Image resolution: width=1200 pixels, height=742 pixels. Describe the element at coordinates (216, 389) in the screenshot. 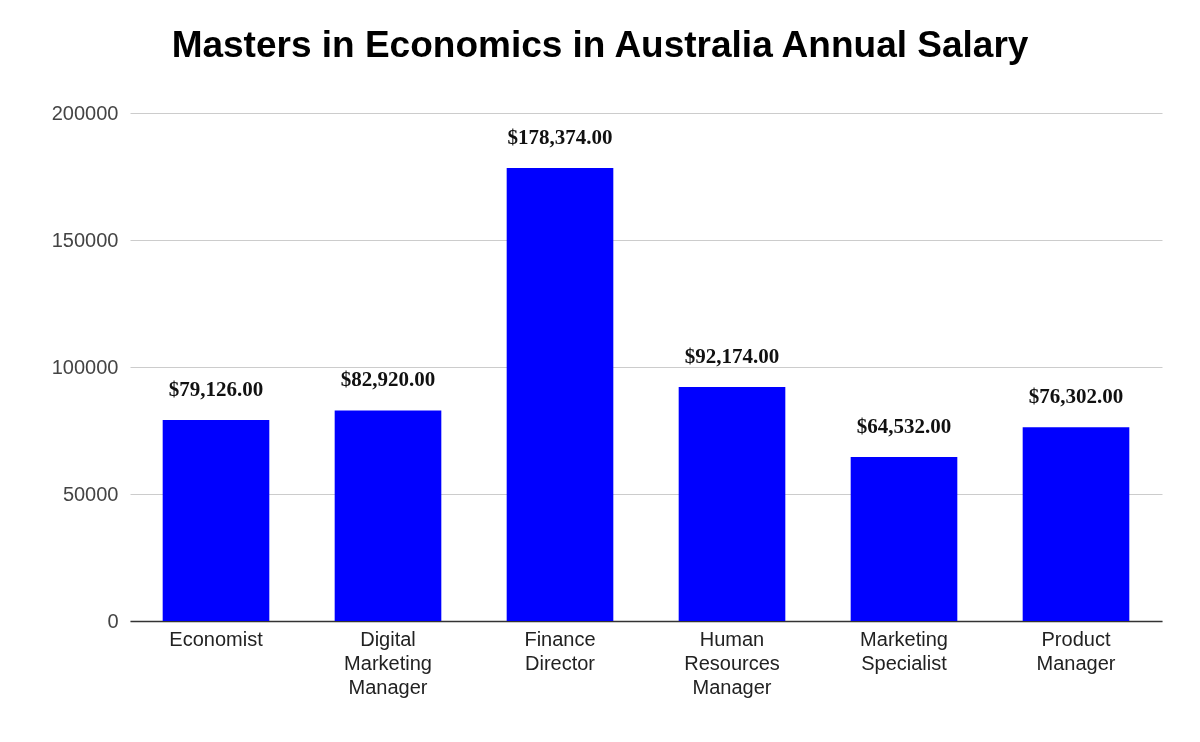

I see `data-label: $79,126.00` at that location.